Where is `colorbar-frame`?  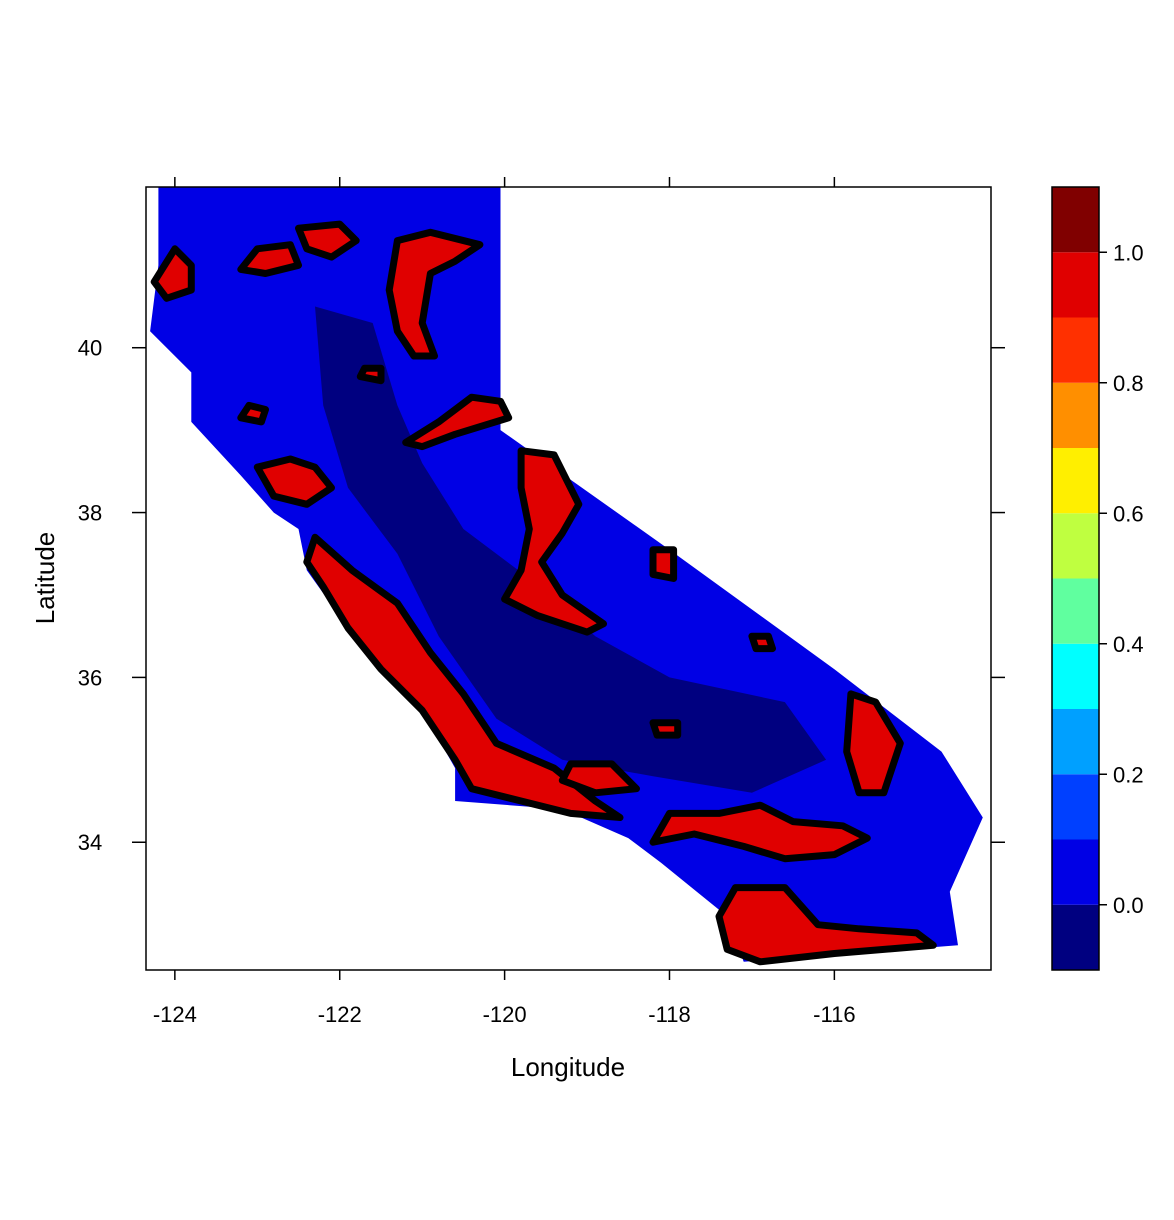 colorbar-frame is located at coordinates (1075, 578).